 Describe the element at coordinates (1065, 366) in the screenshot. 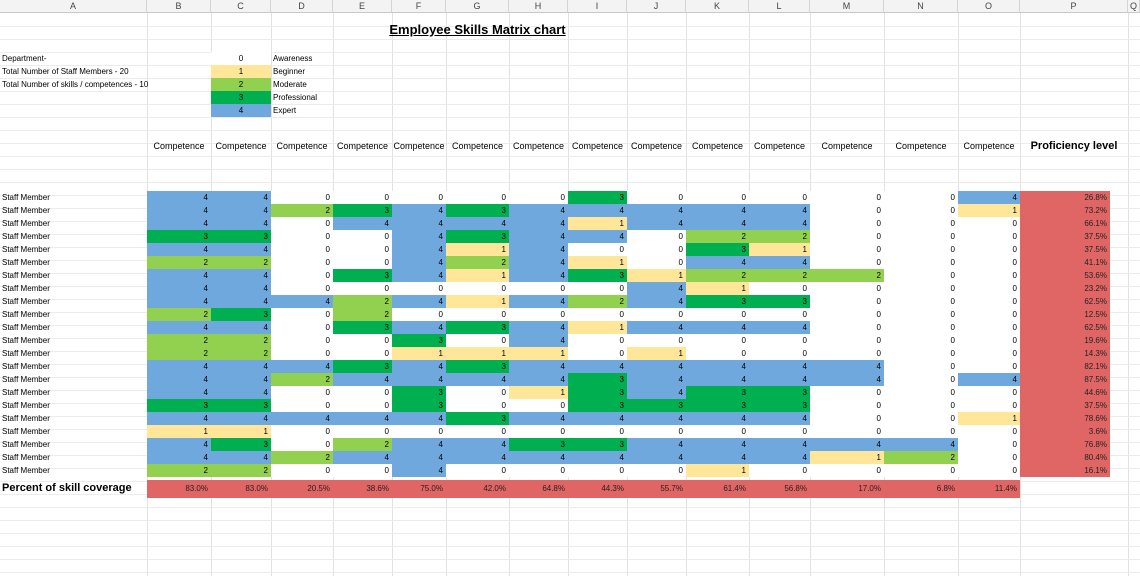

I see `proficiency-cell: 82.1%` at that location.